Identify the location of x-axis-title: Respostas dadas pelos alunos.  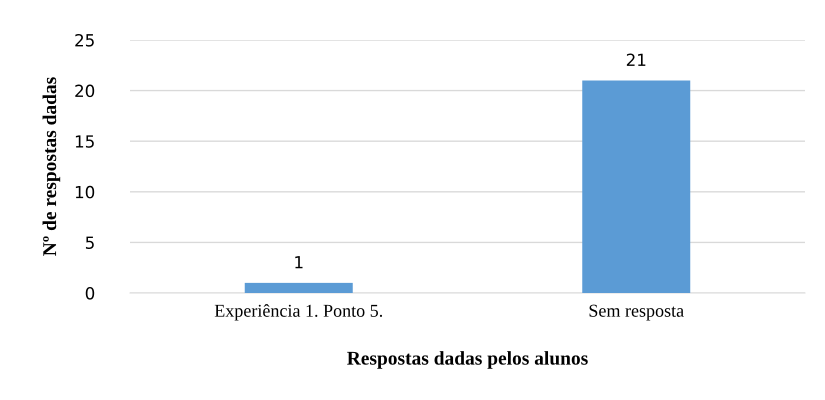
(467, 360).